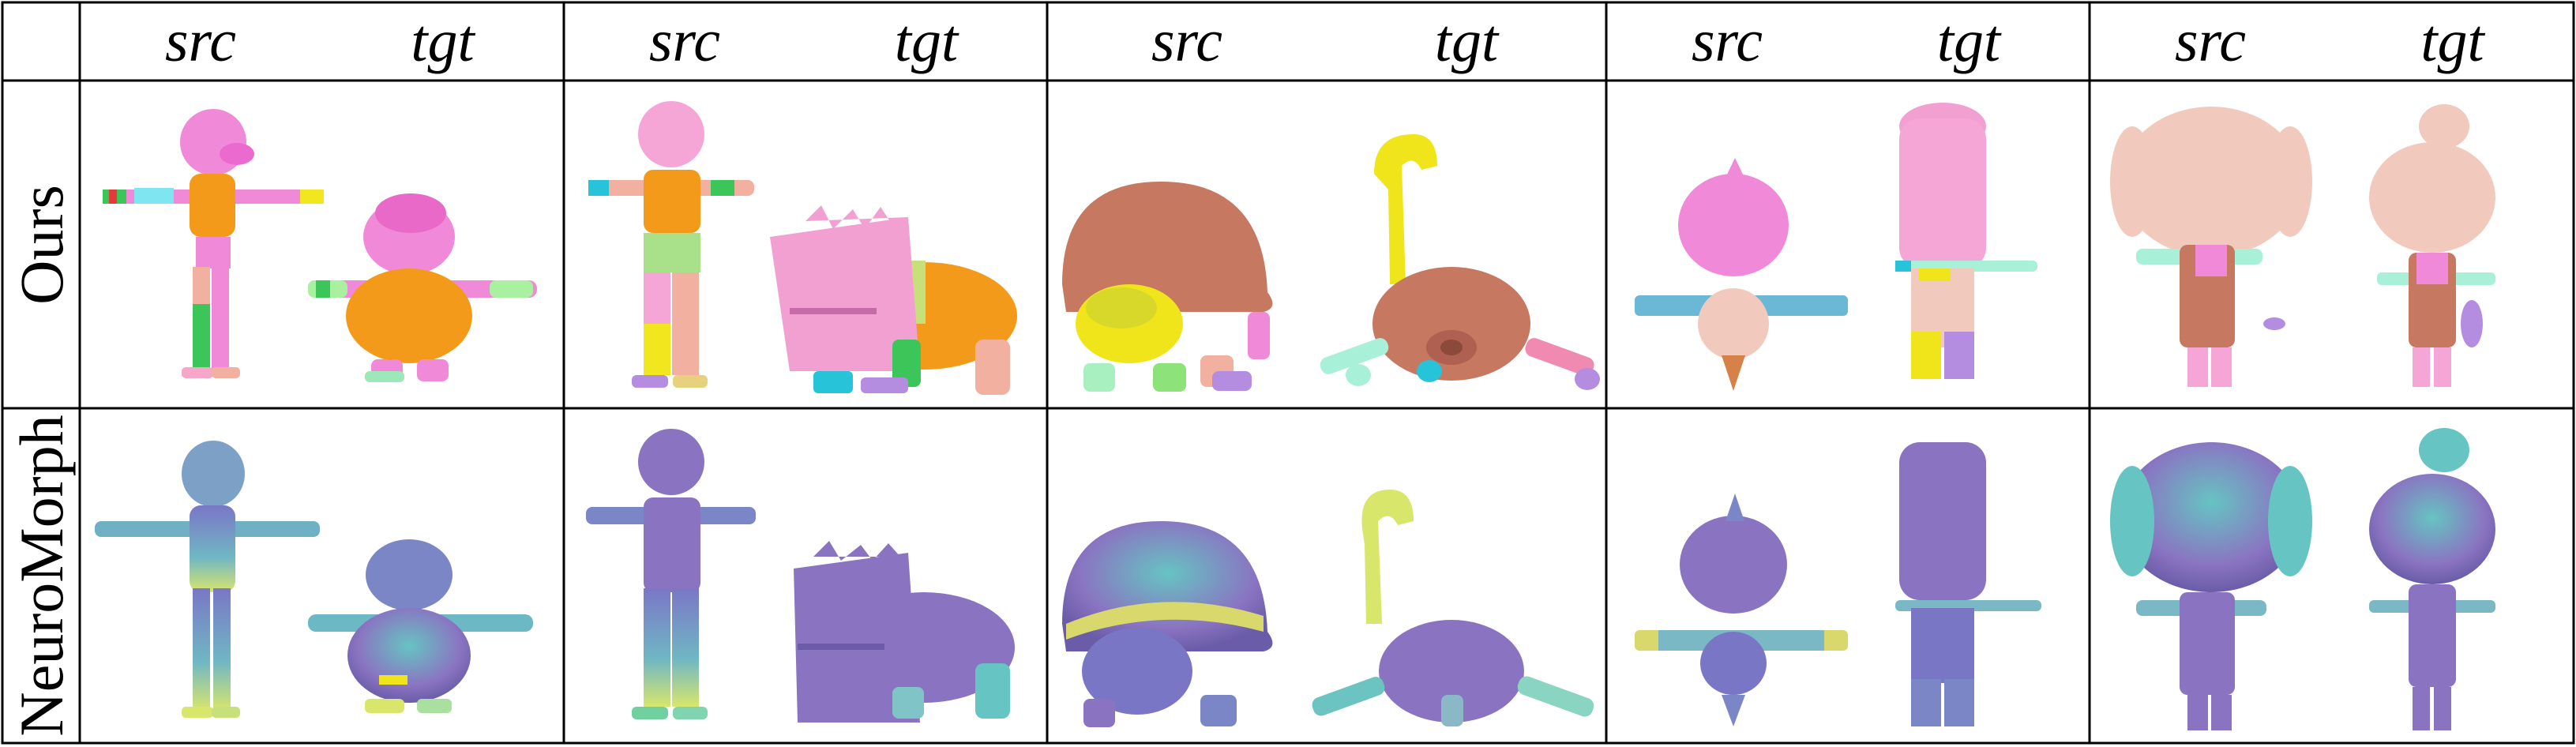 The height and width of the screenshot is (747, 2576). Describe the element at coordinates (200, 41) in the screenshot. I see `col1-src-header: src` at that location.